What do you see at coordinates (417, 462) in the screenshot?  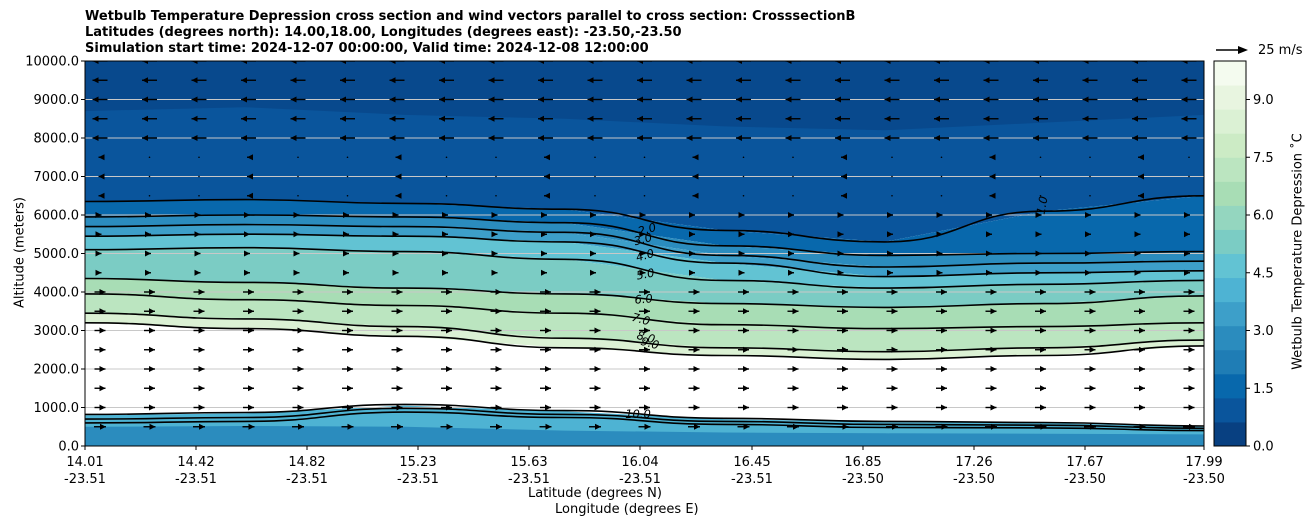 I see `x-tick-label-lat: 15.23` at bounding box center [417, 462].